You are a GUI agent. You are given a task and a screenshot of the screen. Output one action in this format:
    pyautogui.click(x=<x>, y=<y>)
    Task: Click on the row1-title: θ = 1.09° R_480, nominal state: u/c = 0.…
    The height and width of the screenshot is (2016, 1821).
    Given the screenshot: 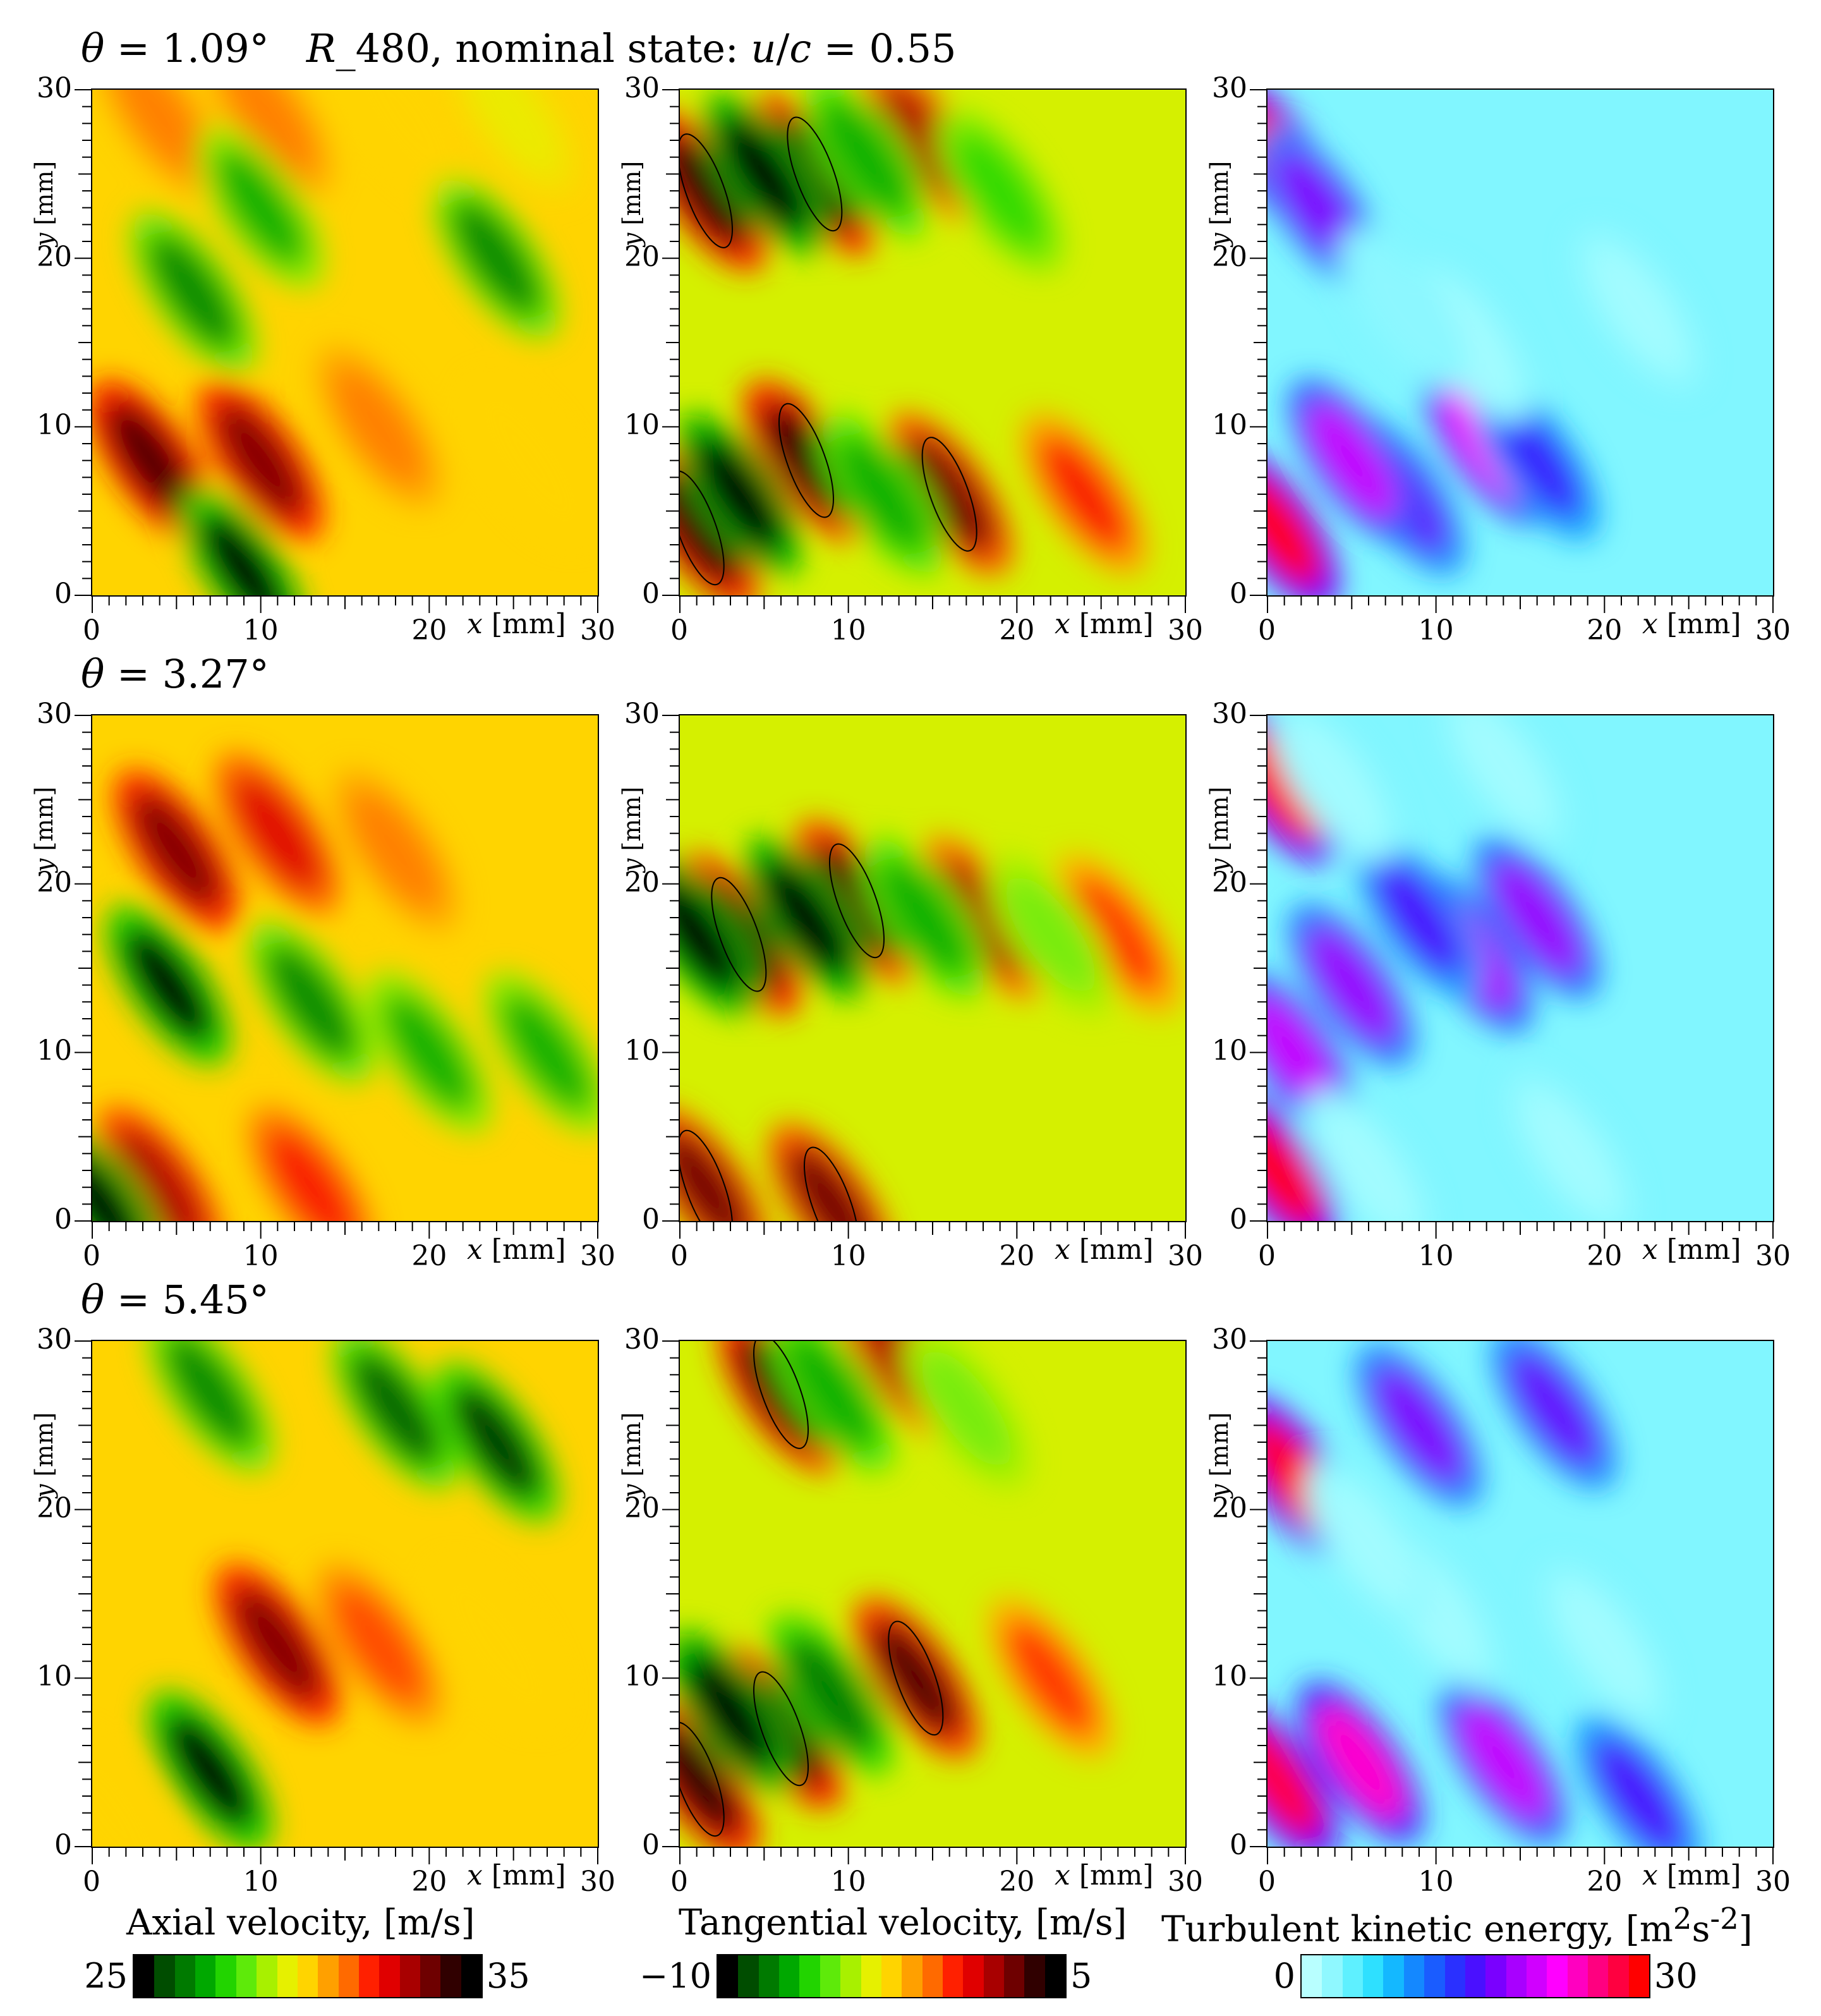 What is the action you would take?
    pyautogui.click(x=519, y=48)
    